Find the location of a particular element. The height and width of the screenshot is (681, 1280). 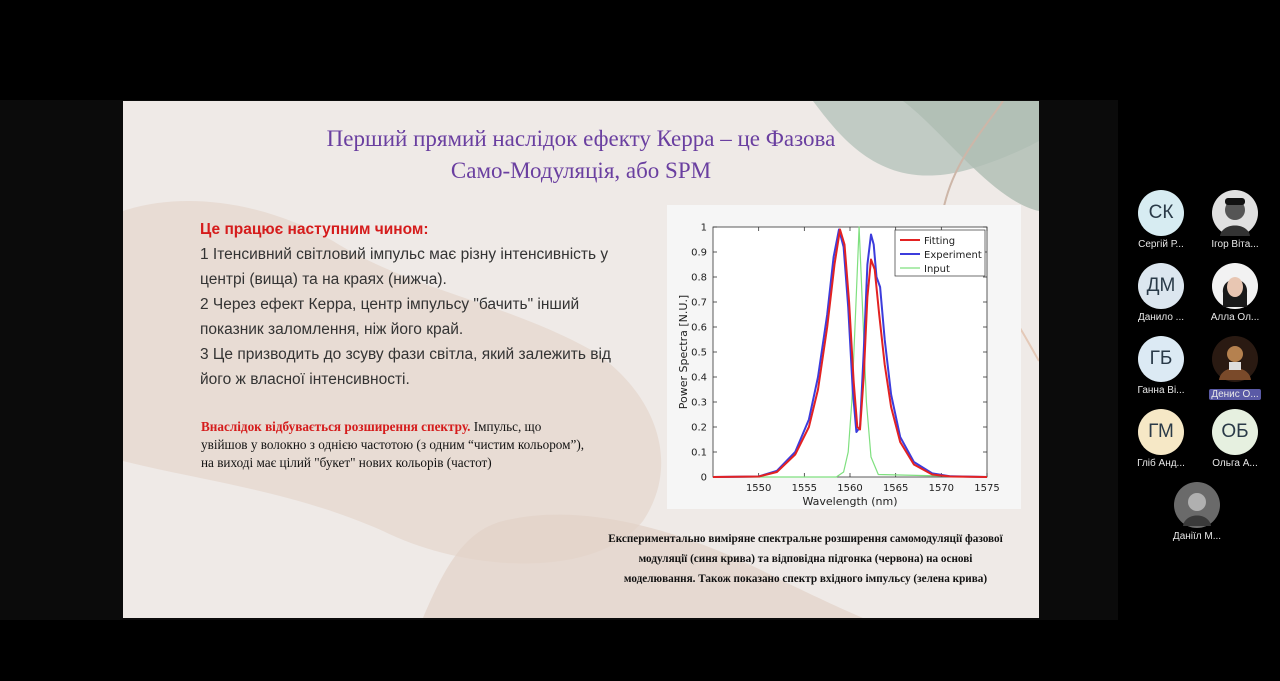

steps-header: Це працює наступним чином: is located at coordinates (314, 229).